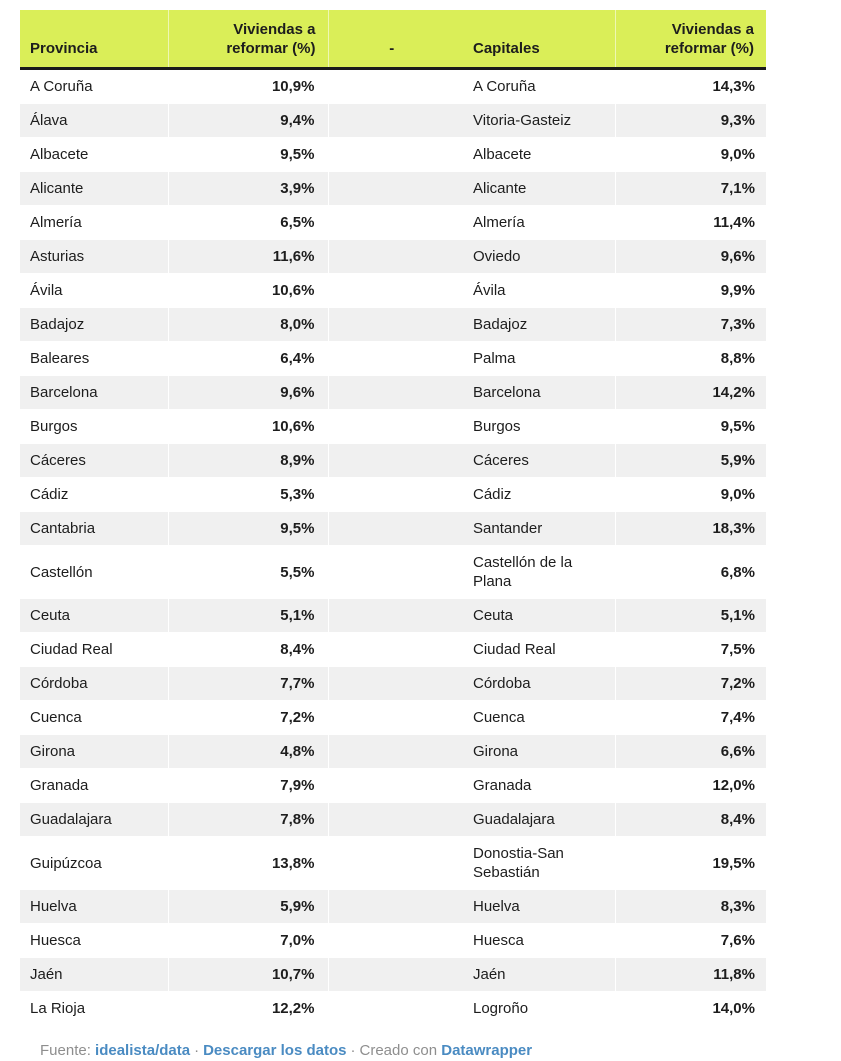  I want to click on province-cell: Jaén, so click(94, 974).